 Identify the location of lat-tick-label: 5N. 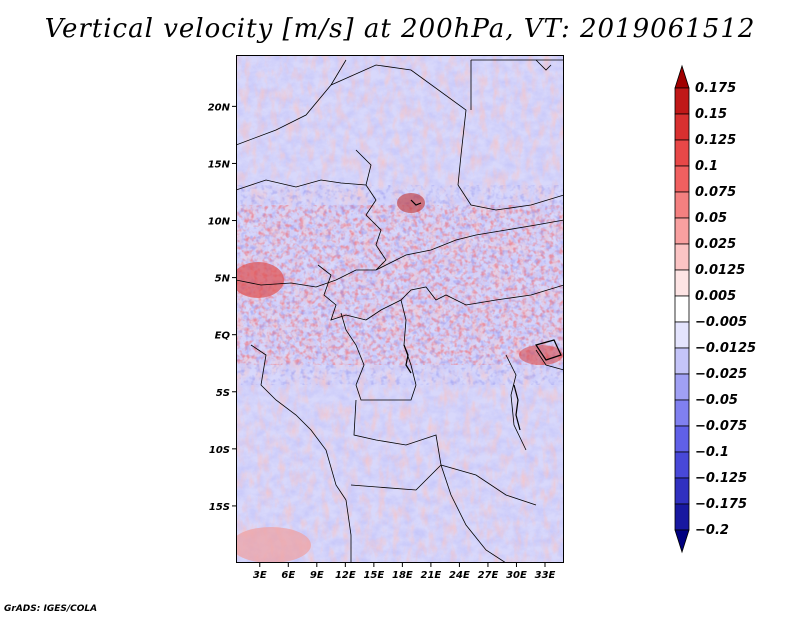
(223, 279).